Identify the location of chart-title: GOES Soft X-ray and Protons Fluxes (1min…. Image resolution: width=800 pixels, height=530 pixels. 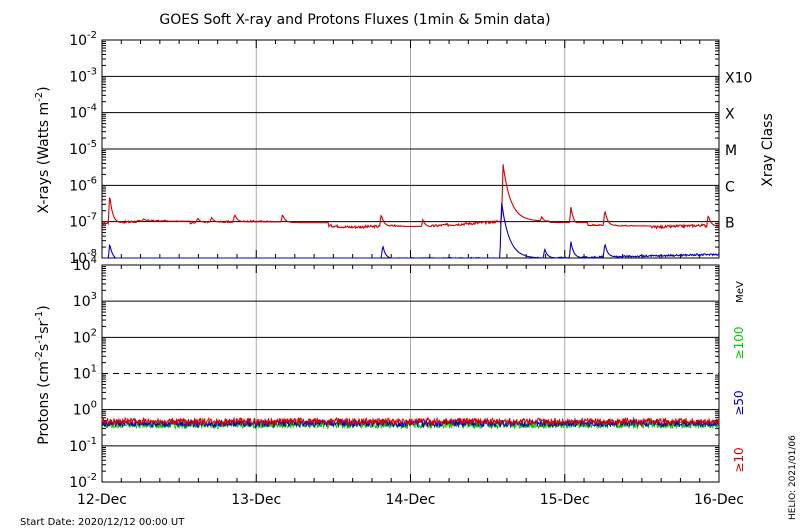
(354, 20).